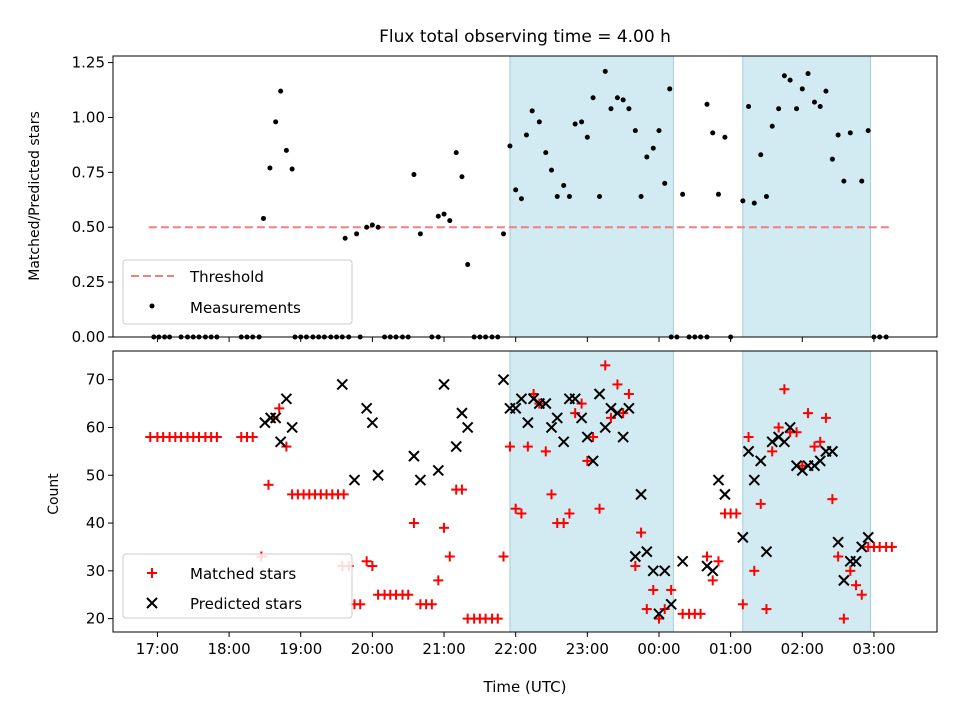  Describe the element at coordinates (443, 649) in the screenshot. I see `xtick-label: 21:00` at that location.